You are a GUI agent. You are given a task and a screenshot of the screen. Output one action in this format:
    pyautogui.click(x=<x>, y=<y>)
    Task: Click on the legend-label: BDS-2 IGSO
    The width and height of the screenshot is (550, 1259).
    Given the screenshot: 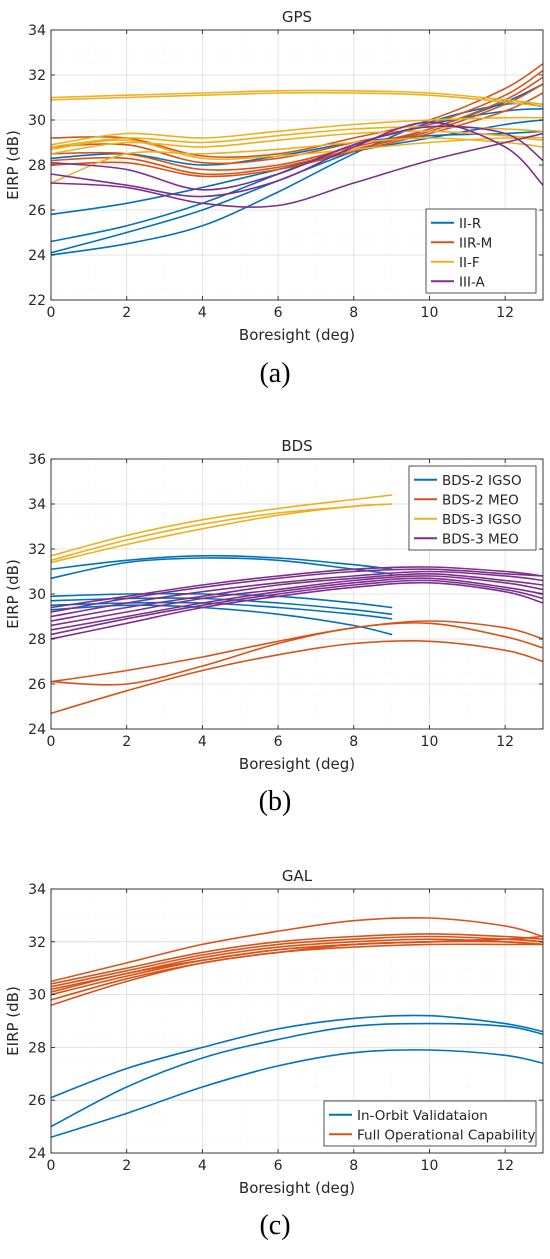 What is the action you would take?
    pyautogui.click(x=482, y=481)
    